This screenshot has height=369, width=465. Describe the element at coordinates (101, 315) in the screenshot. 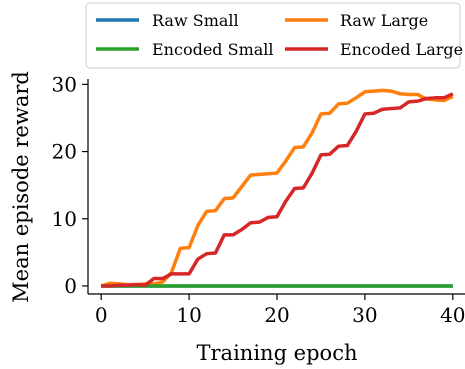

I see `x-tick-label-0: 0` at that location.